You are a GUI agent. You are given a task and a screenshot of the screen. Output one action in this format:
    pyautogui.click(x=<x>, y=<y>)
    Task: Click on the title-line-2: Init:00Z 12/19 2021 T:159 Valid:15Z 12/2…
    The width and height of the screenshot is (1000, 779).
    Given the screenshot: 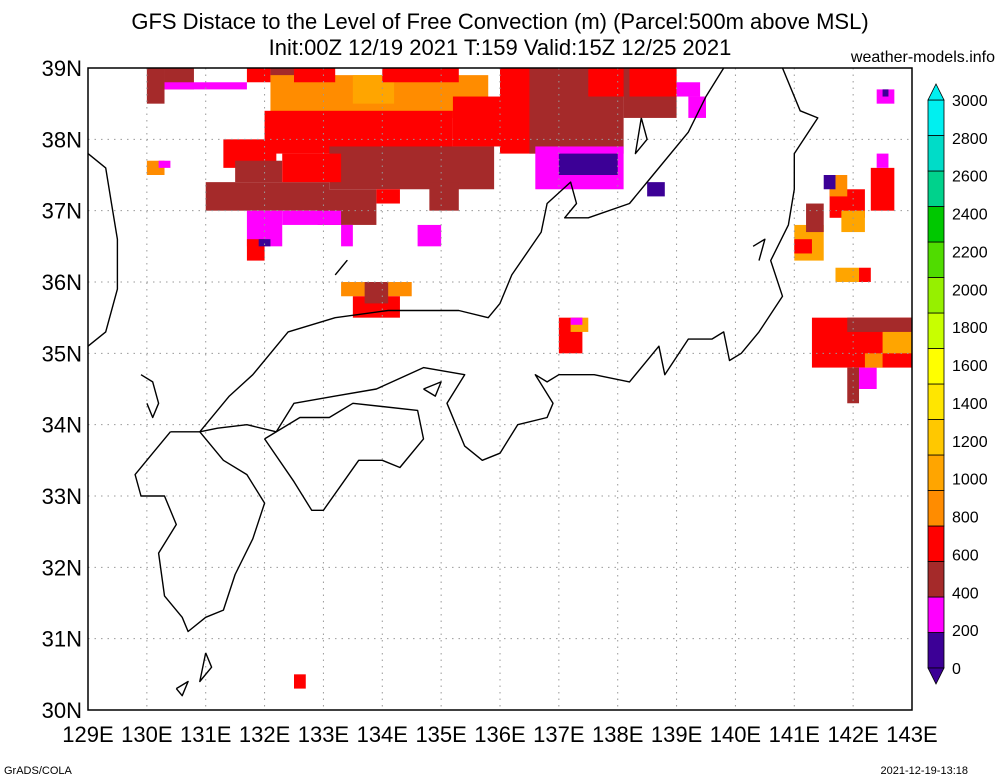 What is the action you would take?
    pyautogui.click(x=500, y=47)
    